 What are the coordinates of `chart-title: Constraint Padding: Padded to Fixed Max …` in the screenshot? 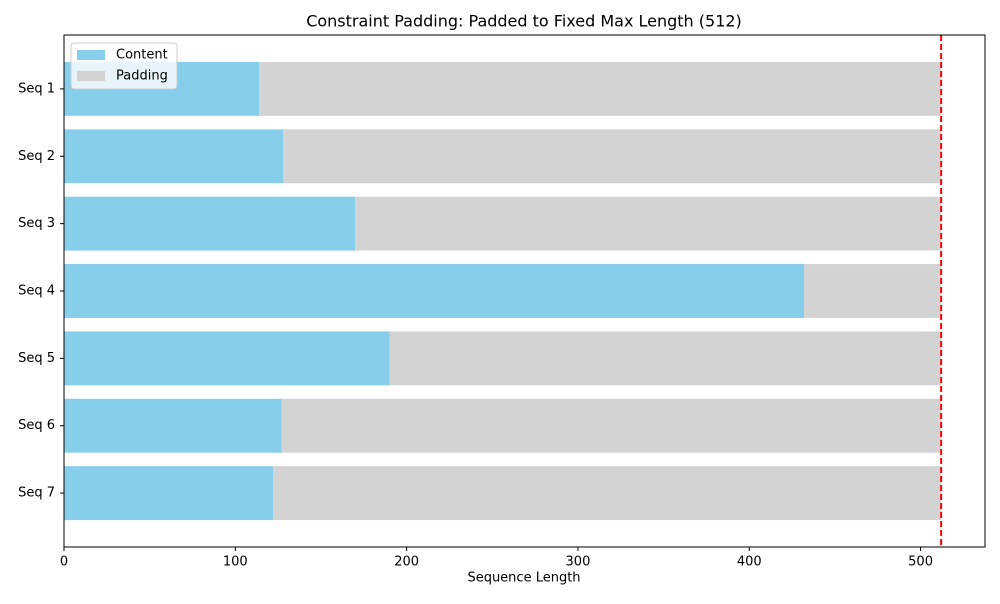 It's located at (524, 21).